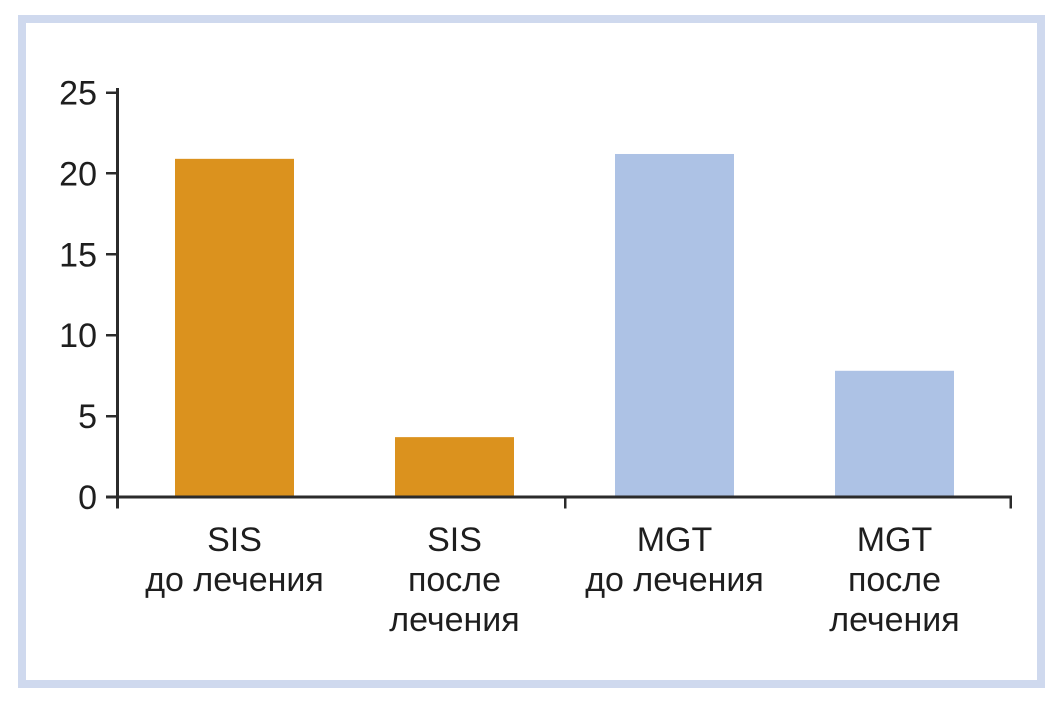  I want to click on y-tick-label: 5, so click(87, 417).